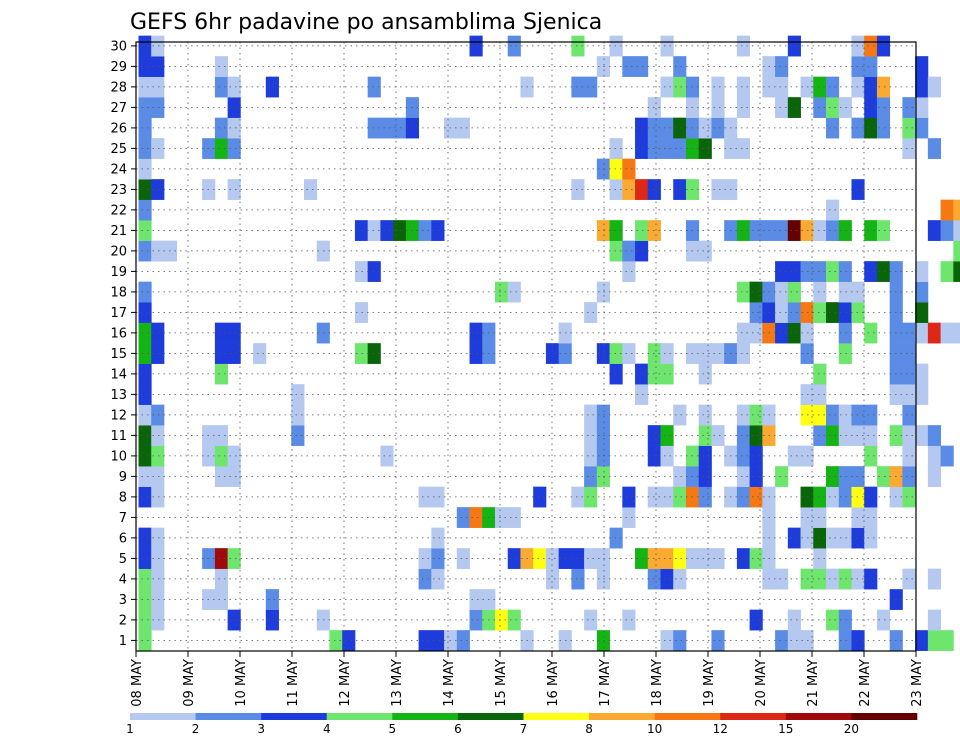  Describe the element at coordinates (118, 128) in the screenshot. I see `y-tick-label: 26` at that location.